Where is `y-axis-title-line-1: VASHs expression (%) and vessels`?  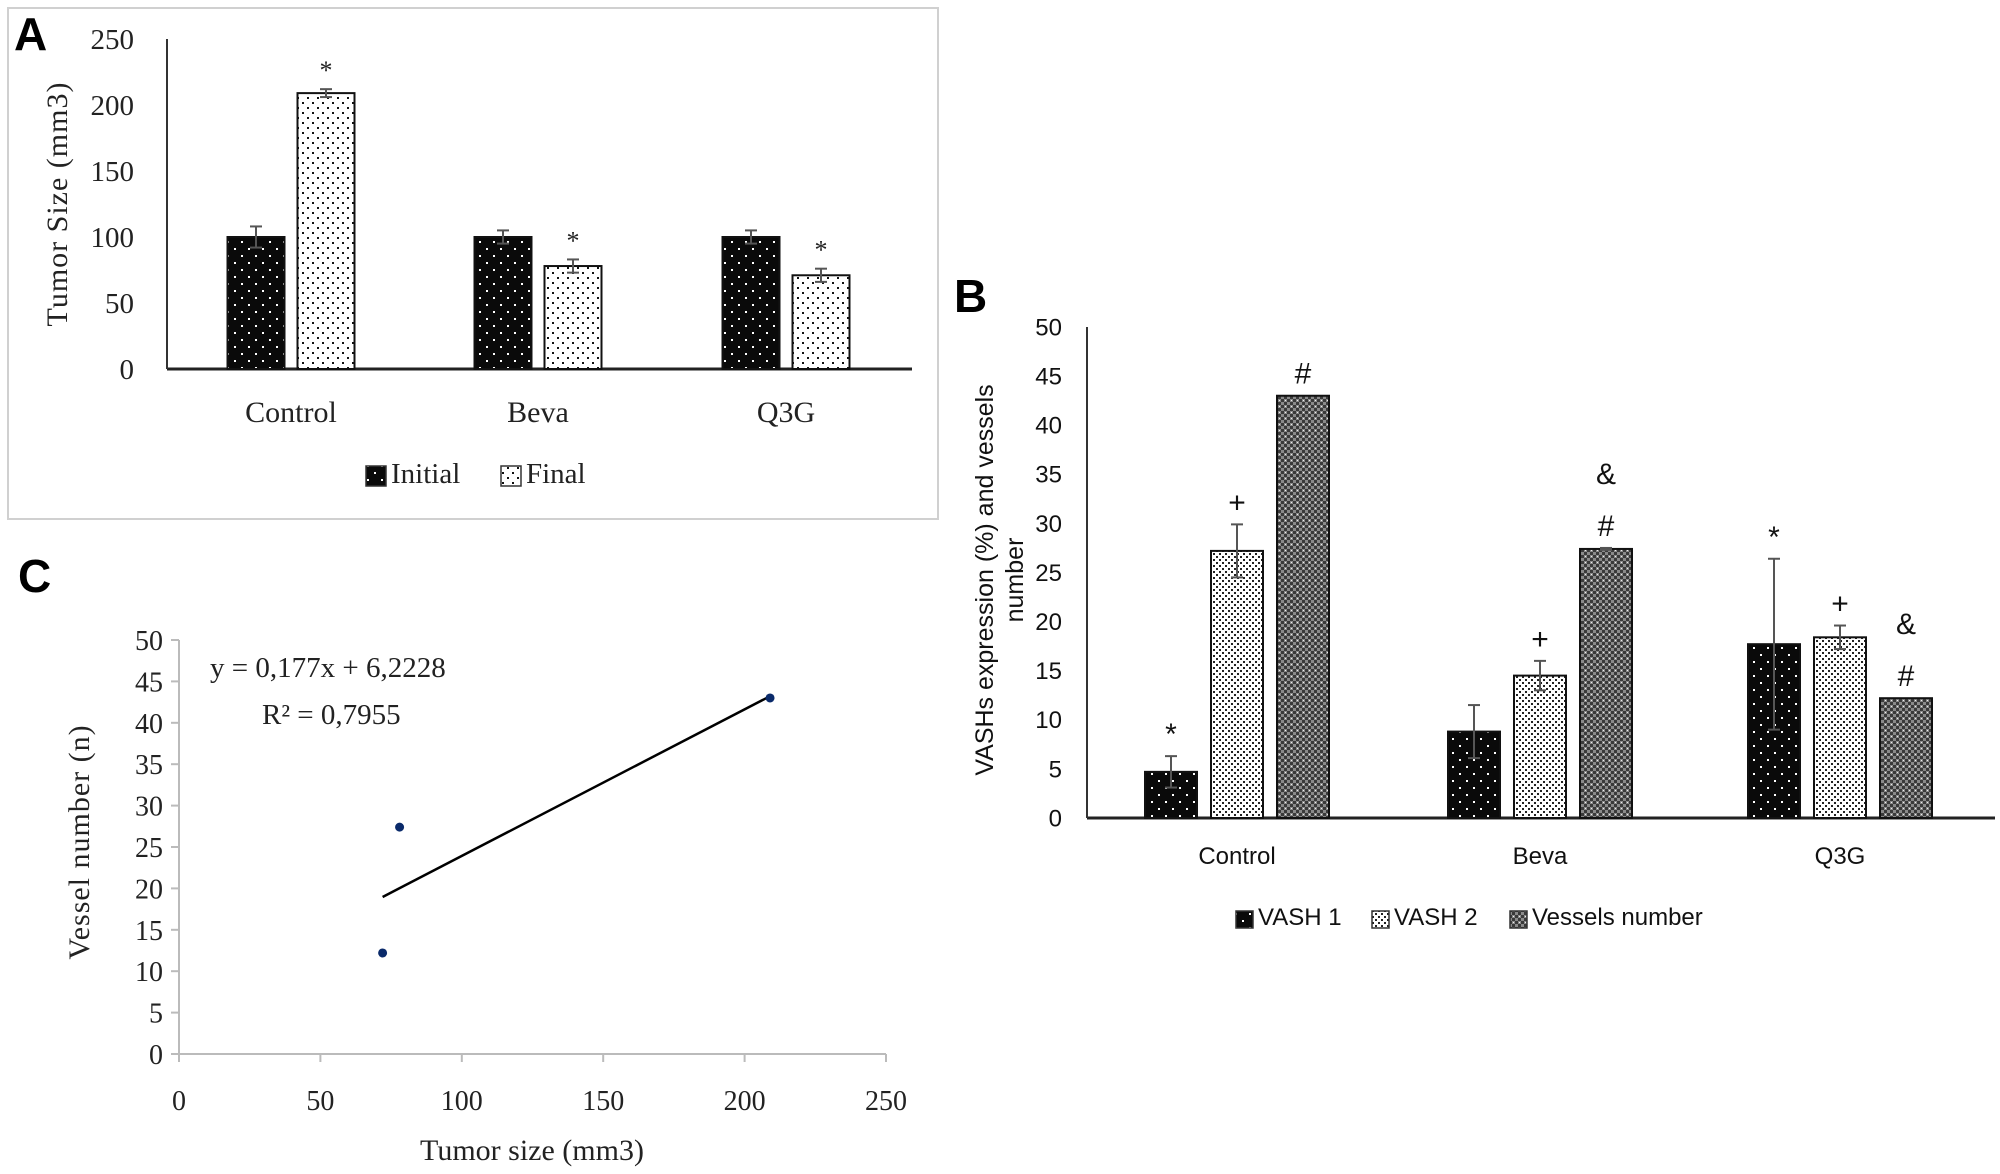 y-axis-title-line-1: VASHs expression (%) and vessels is located at coordinates (985, 579).